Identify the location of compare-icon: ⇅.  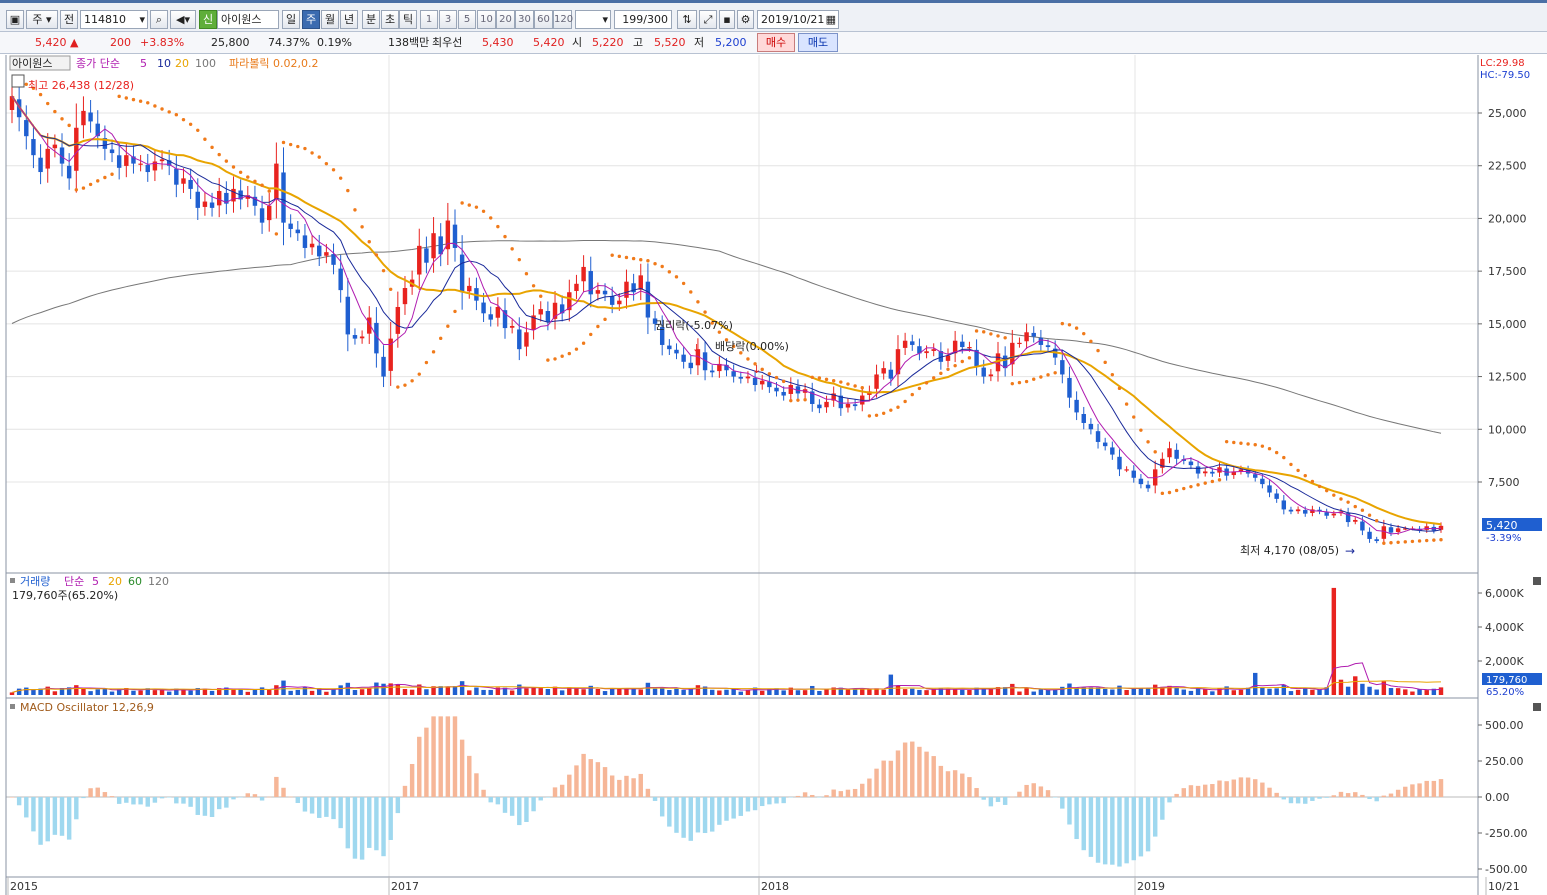
(687, 19).